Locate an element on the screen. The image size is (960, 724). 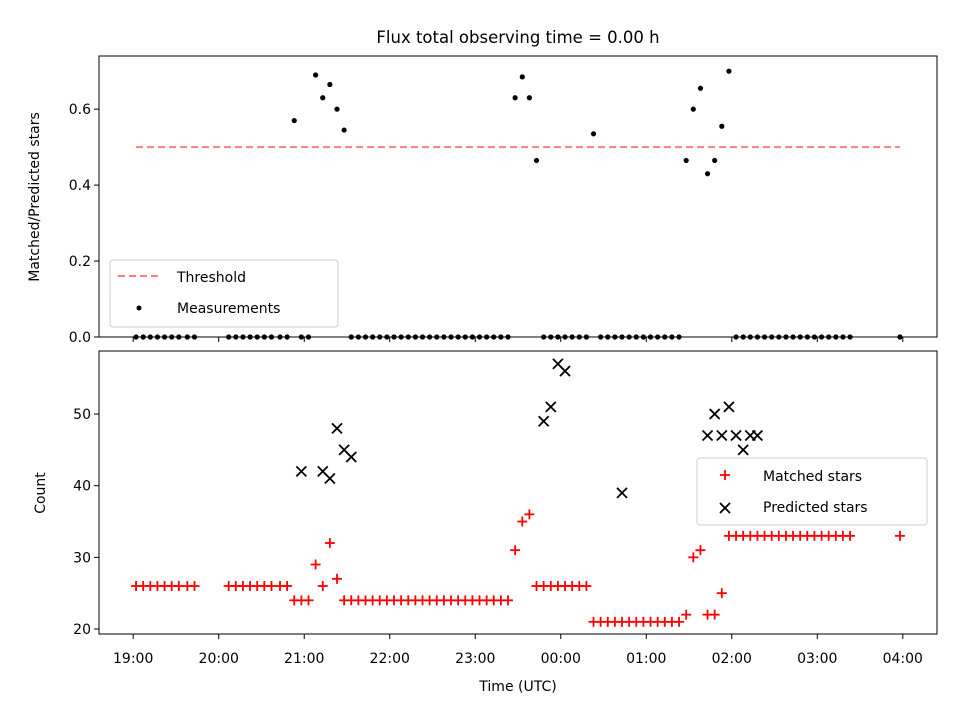
bottom-y-axis-label: Count is located at coordinates (41, 493).